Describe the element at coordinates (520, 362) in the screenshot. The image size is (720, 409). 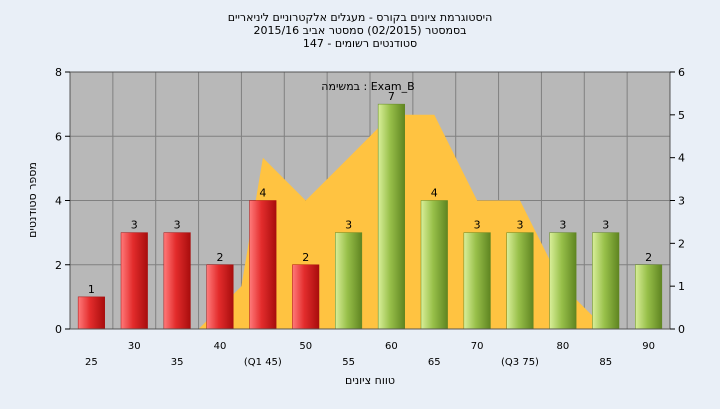
I see `x-tick-label: (Q3 75)` at that location.